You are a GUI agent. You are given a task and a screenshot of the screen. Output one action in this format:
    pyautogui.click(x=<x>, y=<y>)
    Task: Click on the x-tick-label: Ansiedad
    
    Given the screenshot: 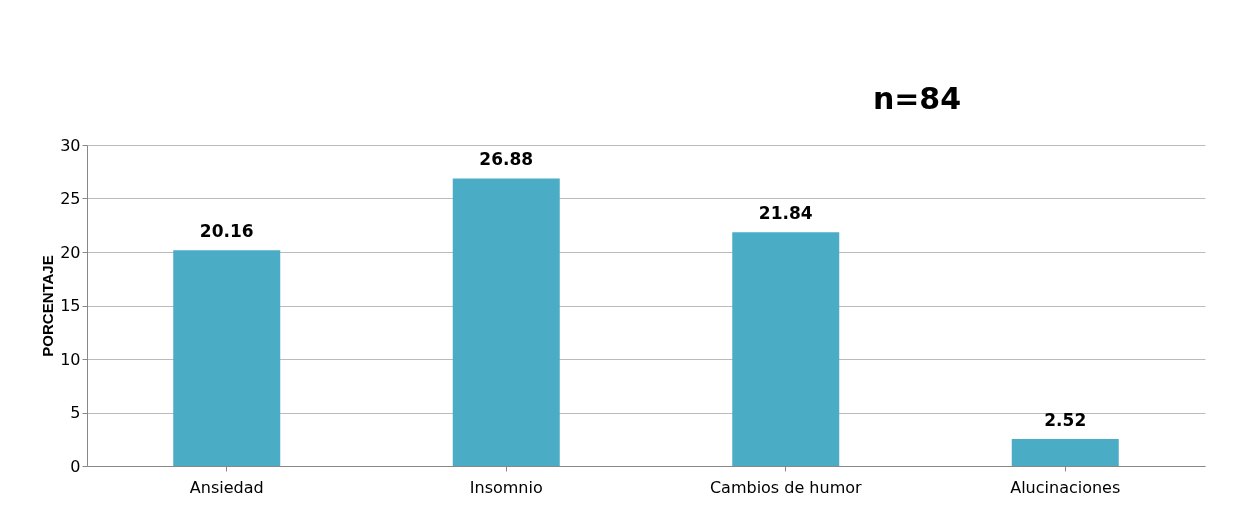 What is the action you would take?
    pyautogui.click(x=226, y=487)
    